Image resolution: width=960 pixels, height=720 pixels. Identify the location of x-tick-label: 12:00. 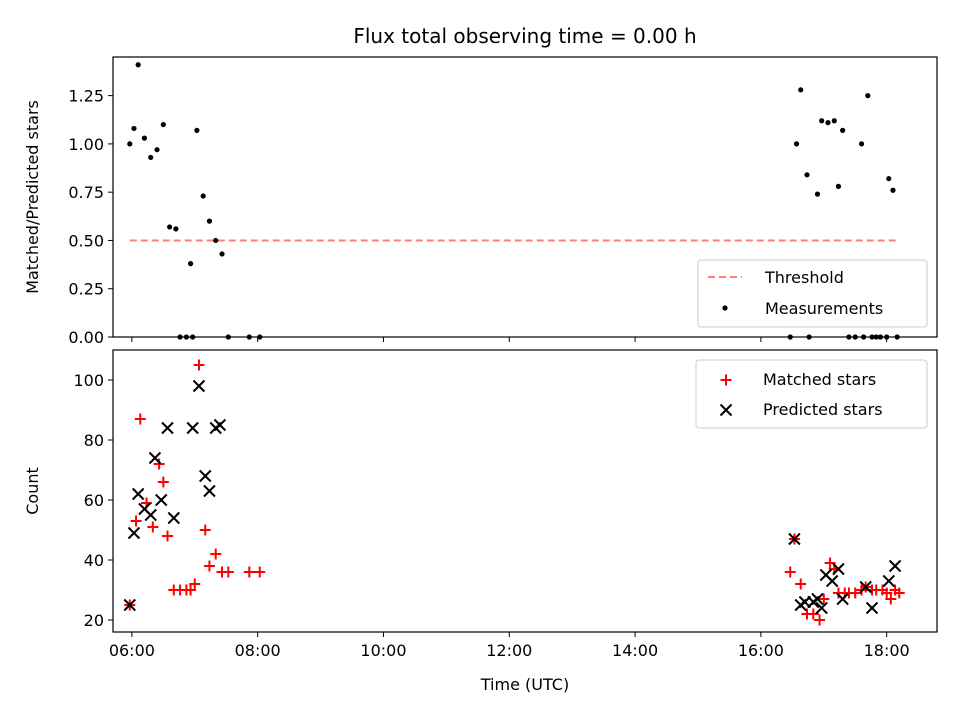
(509, 650).